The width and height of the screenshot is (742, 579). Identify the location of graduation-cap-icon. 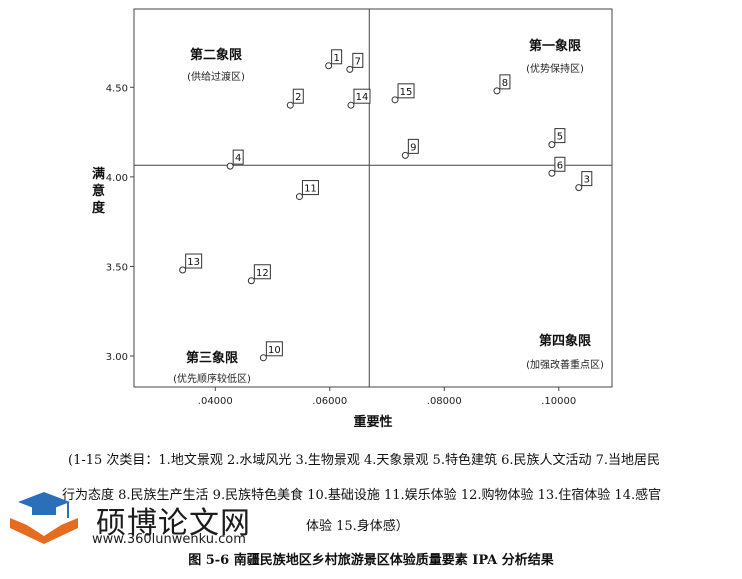
(44, 518).